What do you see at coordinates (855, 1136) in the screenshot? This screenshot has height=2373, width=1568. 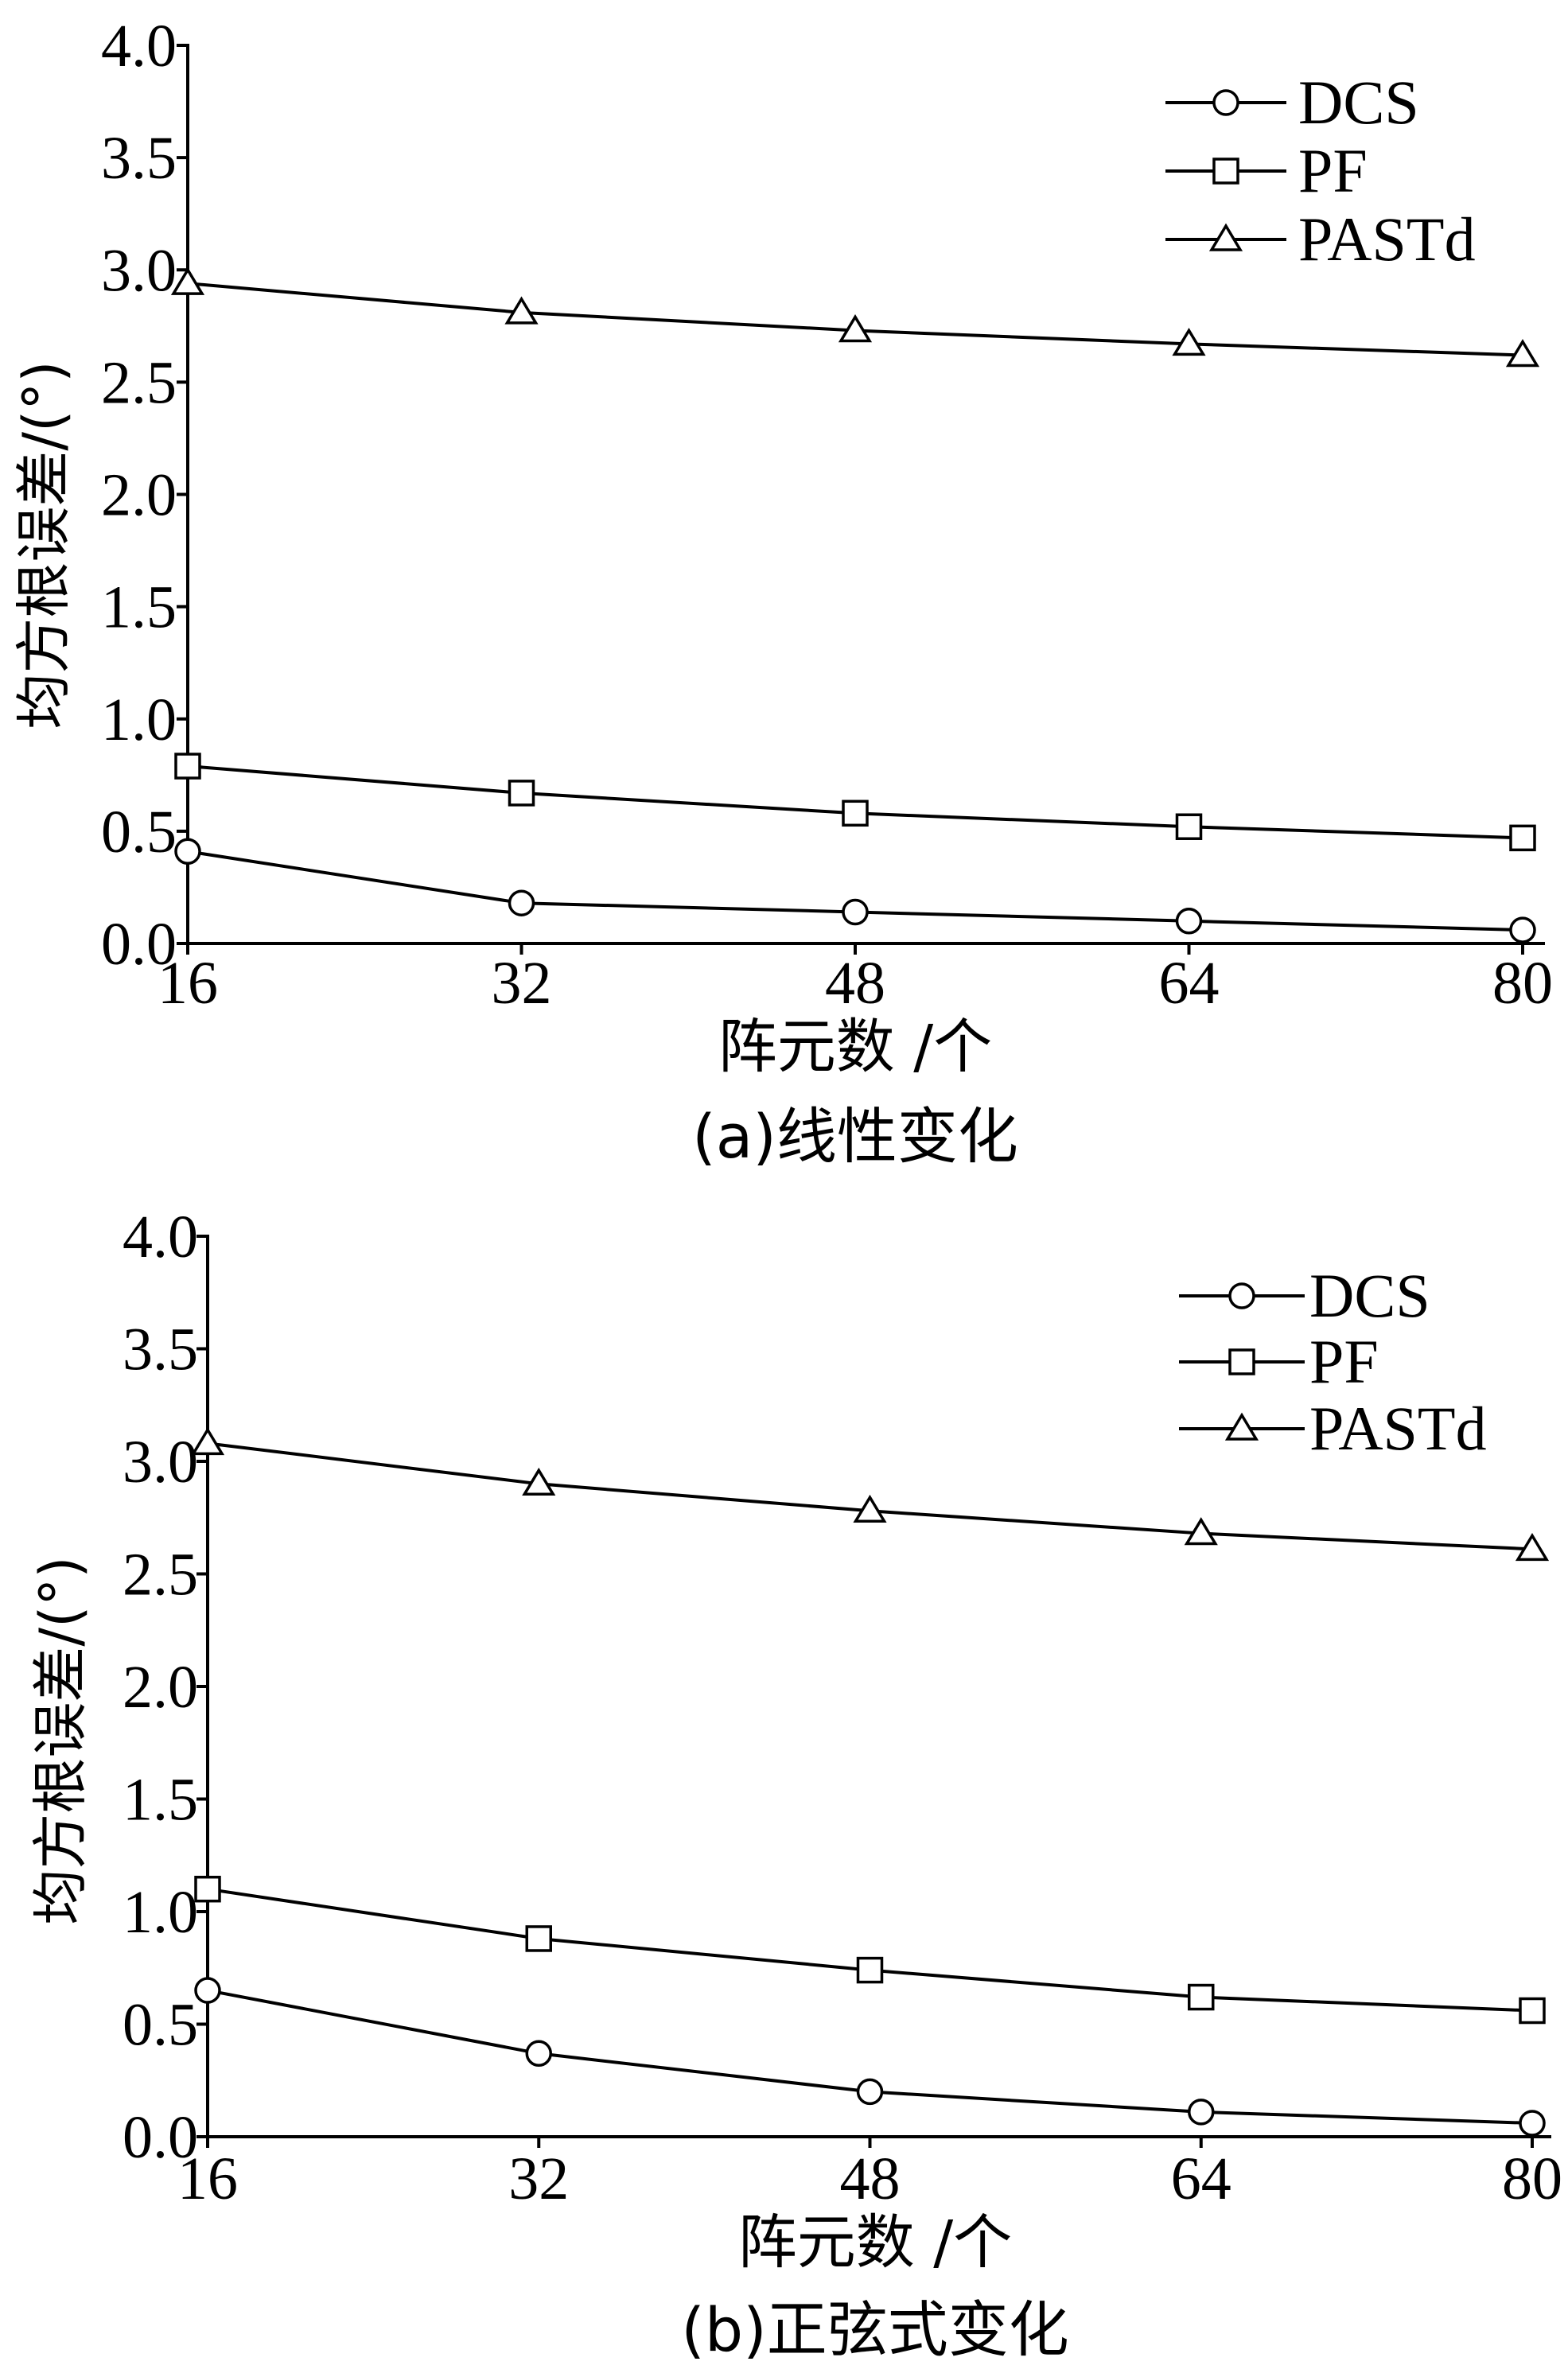 I see `chart-caption: (a)线性变化` at bounding box center [855, 1136].